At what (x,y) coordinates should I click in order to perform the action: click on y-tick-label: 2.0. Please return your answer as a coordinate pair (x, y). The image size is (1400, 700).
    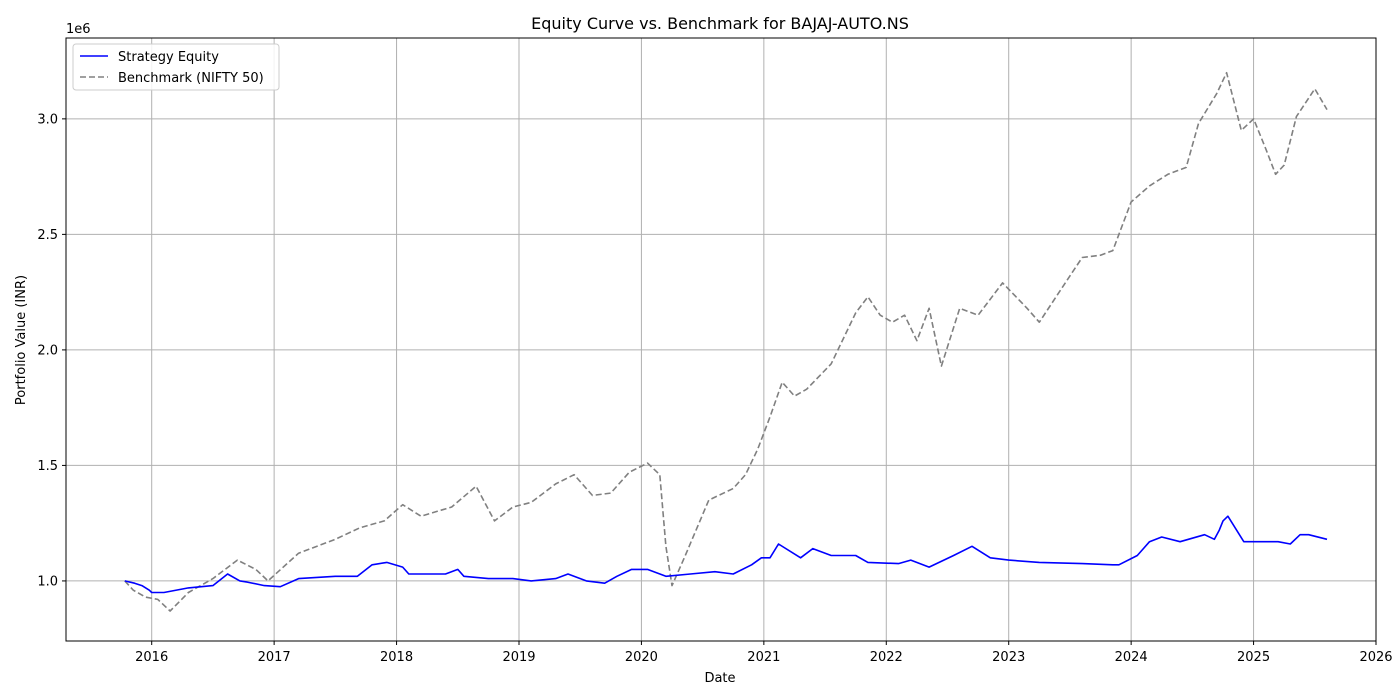
    Looking at the image, I should click on (47, 350).